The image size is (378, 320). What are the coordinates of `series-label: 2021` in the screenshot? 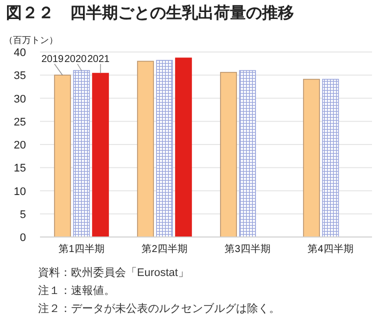 It's located at (98, 59).